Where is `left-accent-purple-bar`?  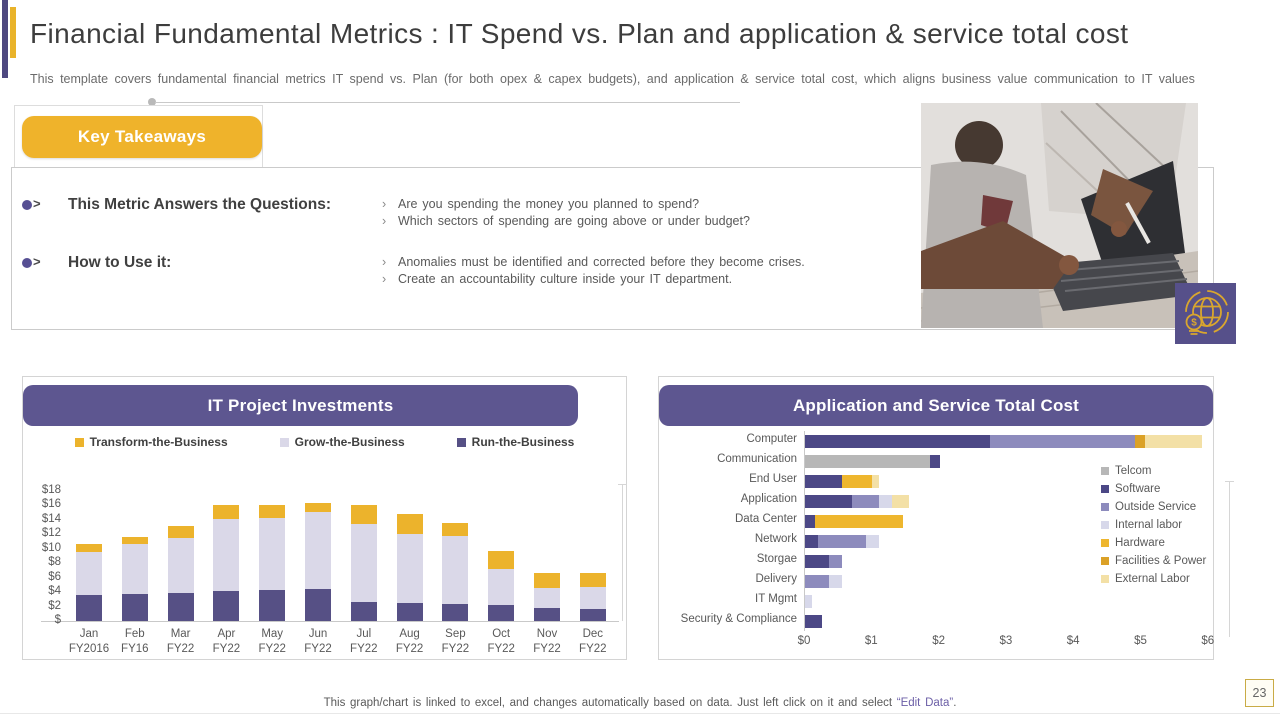
left-accent-purple-bar is located at coordinates (5, 39).